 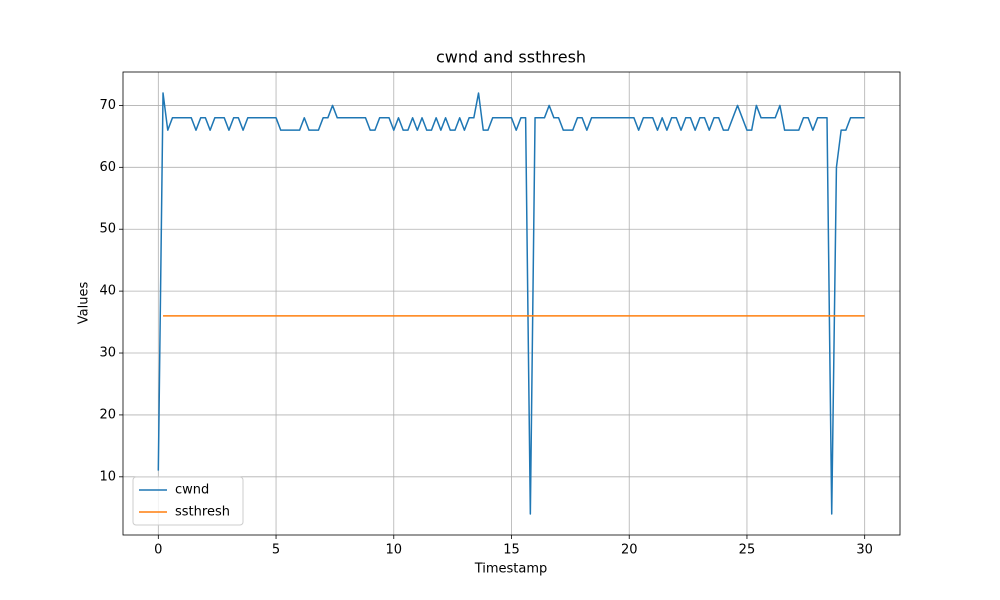 What do you see at coordinates (107, 414) in the screenshot?
I see `y-tick-label: 20` at bounding box center [107, 414].